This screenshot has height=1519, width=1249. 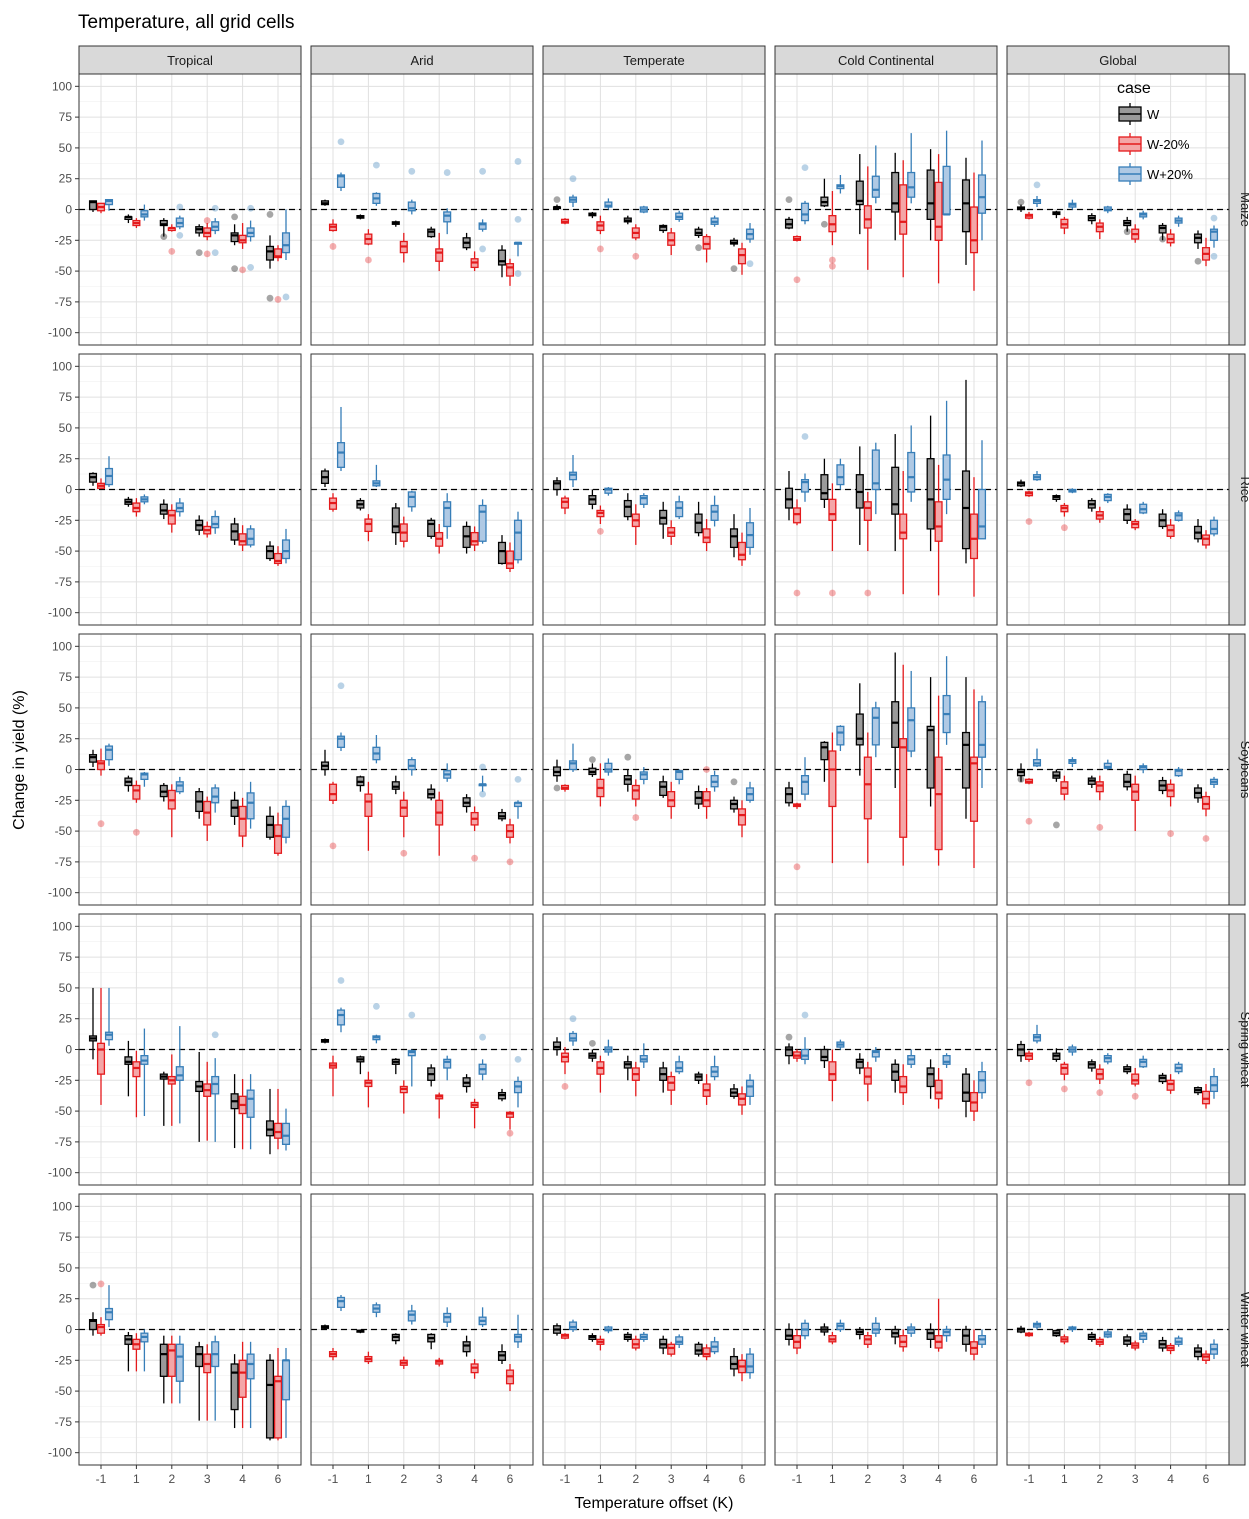 I want to click on panel-winter-wheat-tropical: -100 -75 -50 -25 0 25 50 75 100 -1 1 2 3 4 6, so click(x=175, y=1339).